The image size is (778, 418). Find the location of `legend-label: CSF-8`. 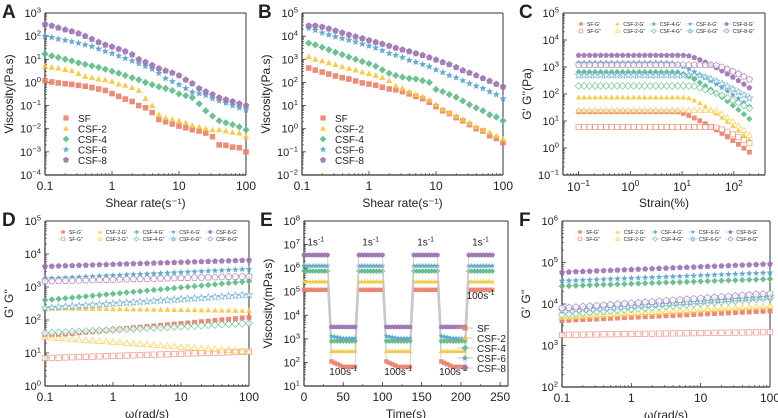

legend-label: CSF-8 is located at coordinates (491, 369).